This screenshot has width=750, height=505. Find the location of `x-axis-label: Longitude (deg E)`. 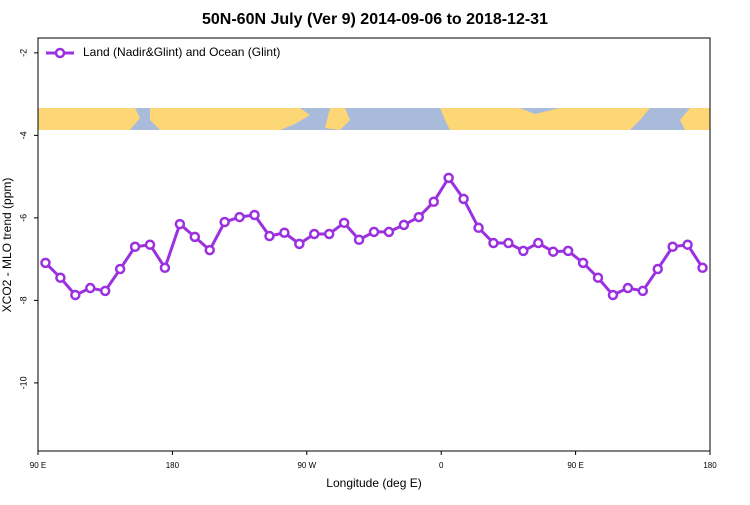

x-axis-label: Longitude (deg E) is located at coordinates (373, 483).